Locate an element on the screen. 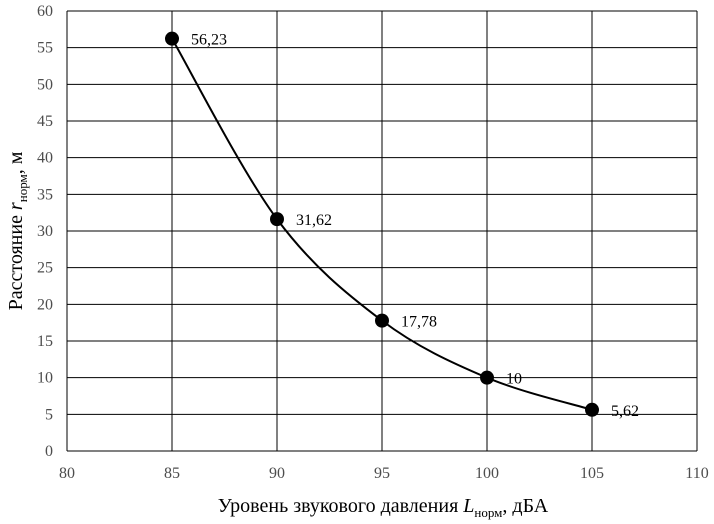  y-tick-label: 40 is located at coordinates (45, 158).